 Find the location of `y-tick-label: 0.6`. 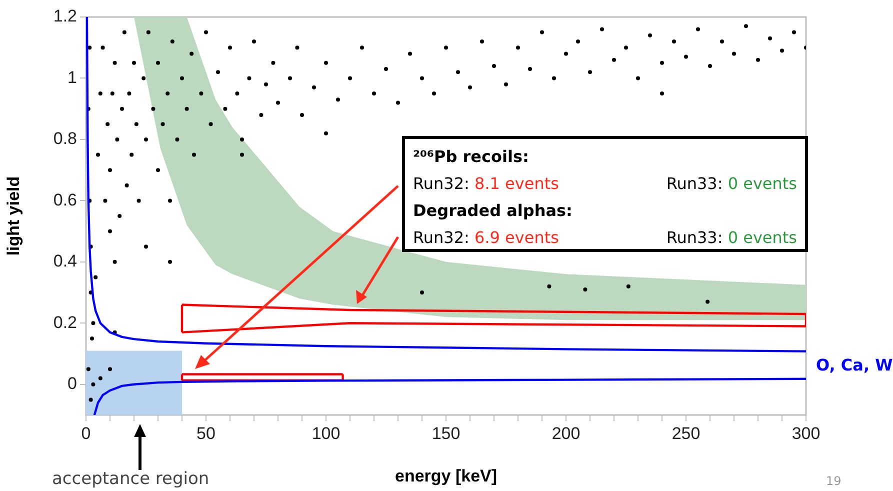

y-tick-label: 0.6 is located at coordinates (65, 200).